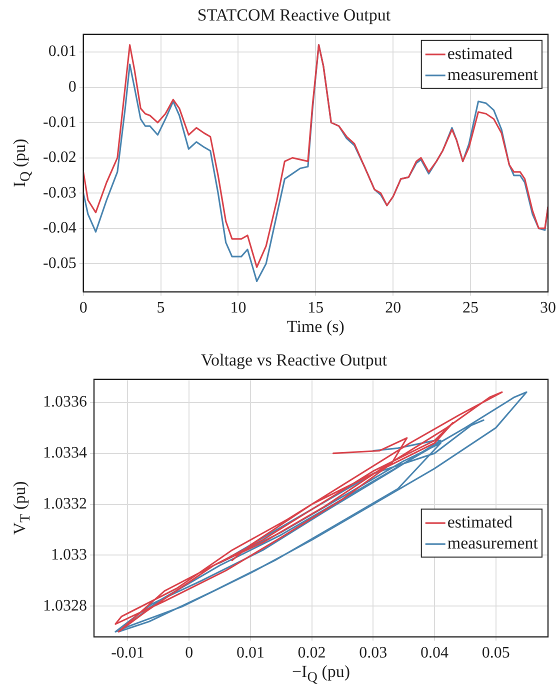  I want to click on x-tick-label: 0, so click(189, 653).